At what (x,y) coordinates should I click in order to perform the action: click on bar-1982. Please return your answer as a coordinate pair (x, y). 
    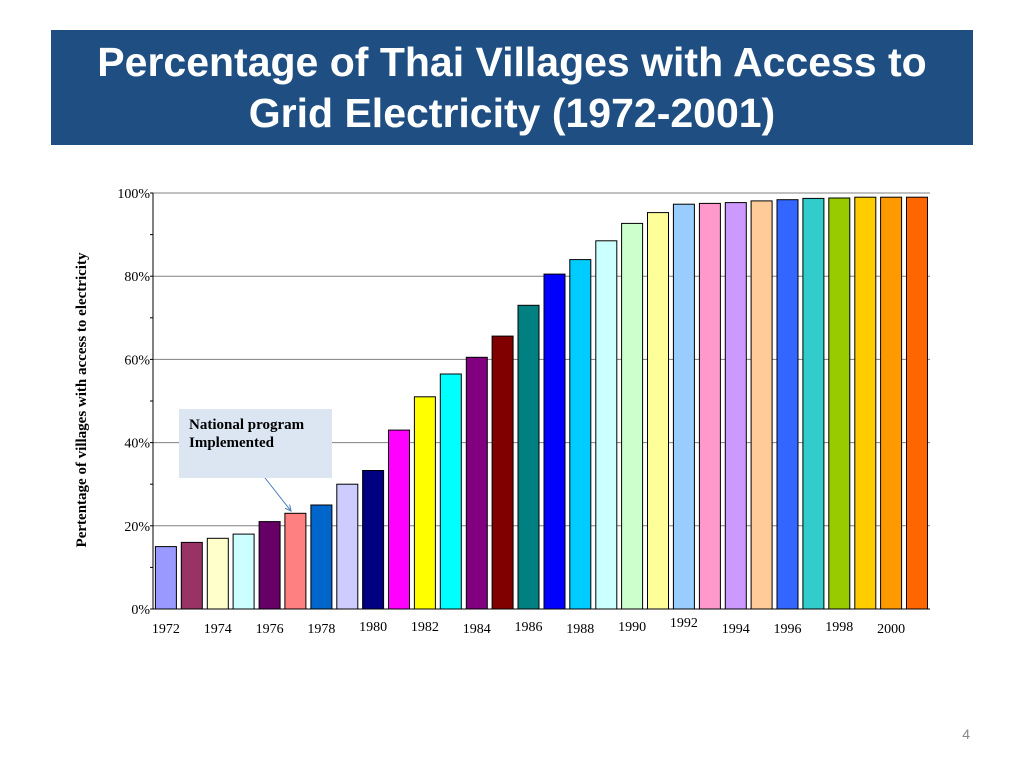
    Looking at the image, I should click on (424, 503).